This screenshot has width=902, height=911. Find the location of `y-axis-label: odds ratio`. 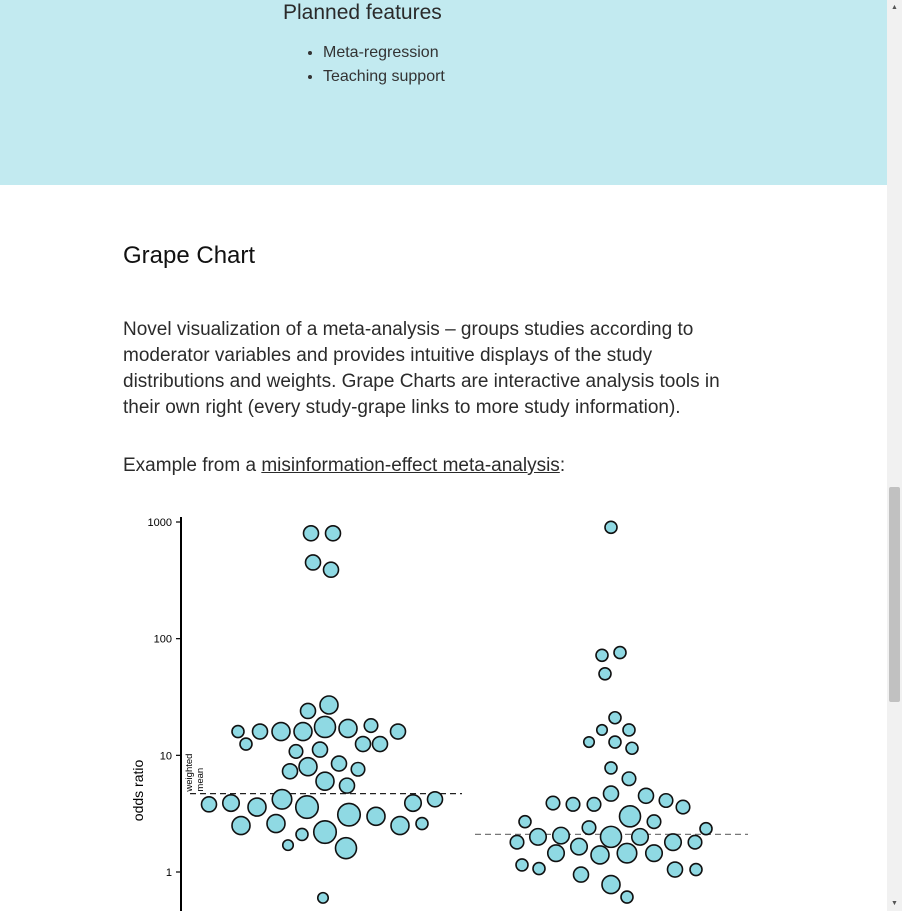

y-axis-label: odds ratio is located at coordinates (138, 790).